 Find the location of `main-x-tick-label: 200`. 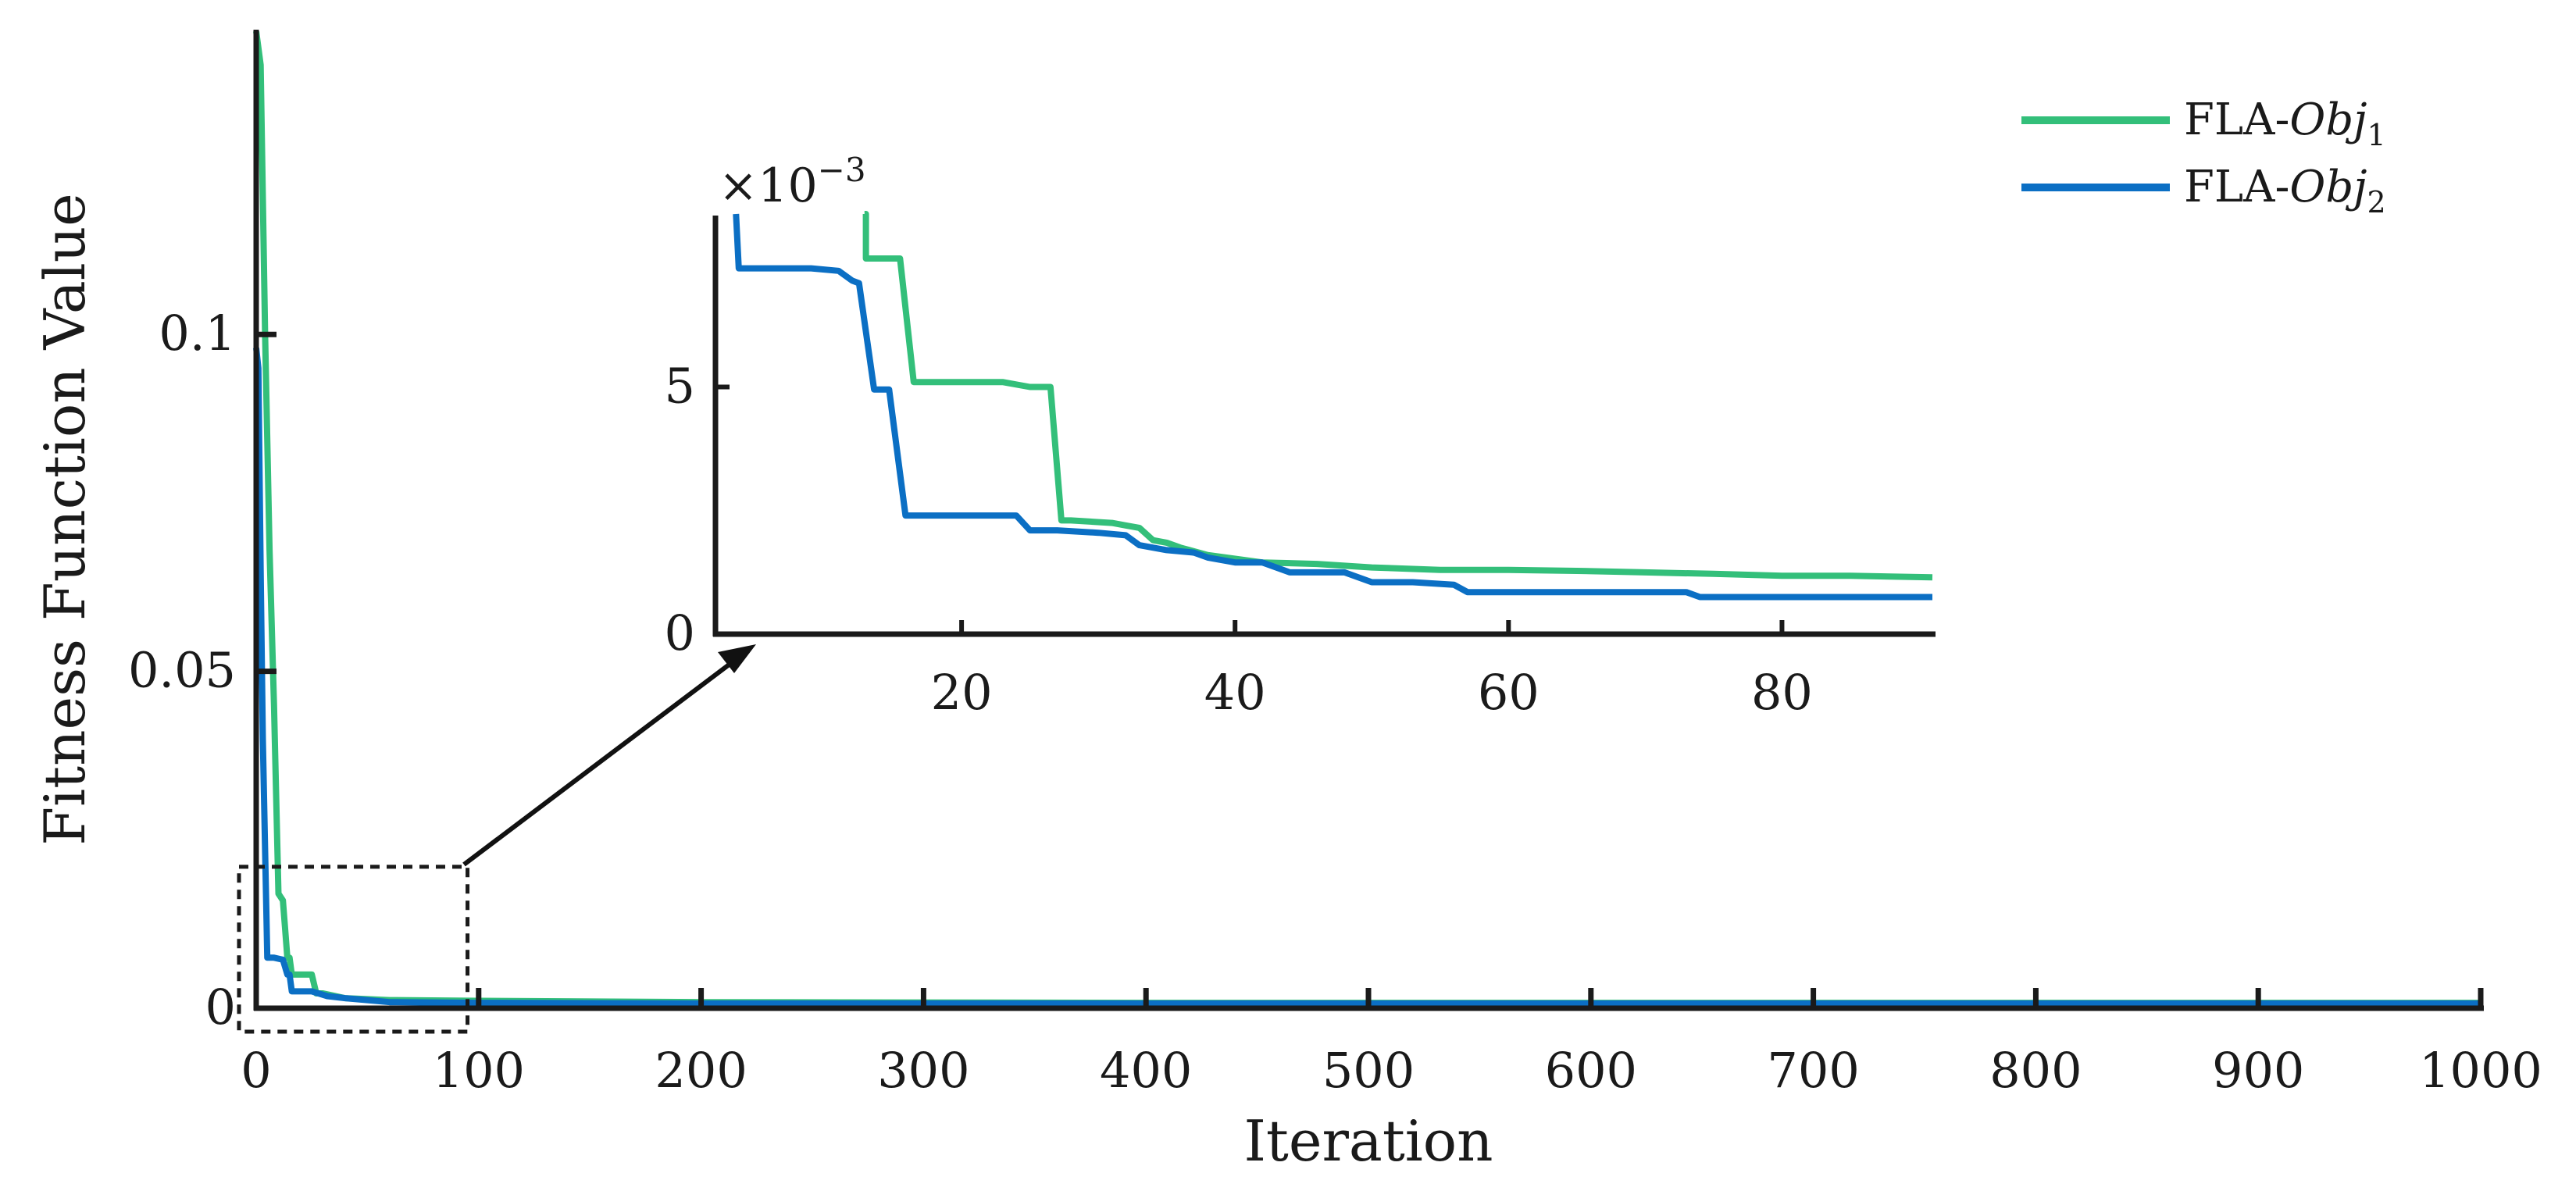

main-x-tick-label: 200 is located at coordinates (701, 1070).